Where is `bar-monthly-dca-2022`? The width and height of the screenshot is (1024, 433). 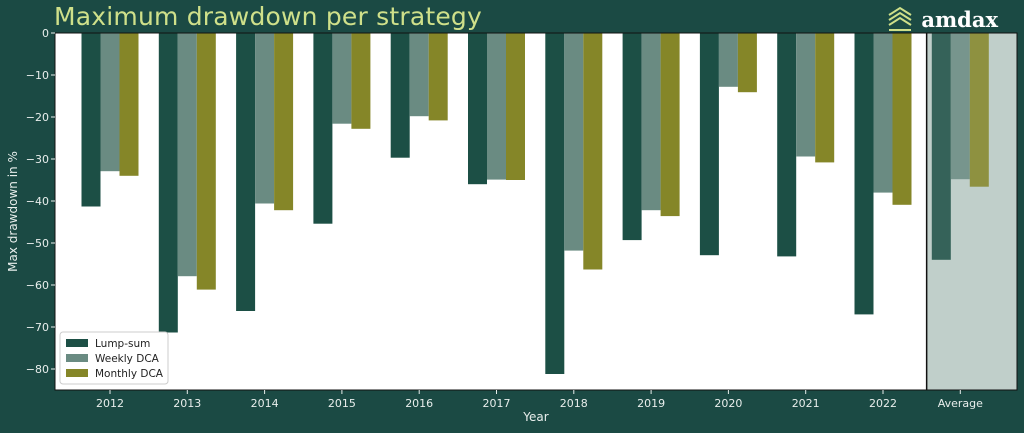
bar-monthly-dca-2022 is located at coordinates (902, 119).